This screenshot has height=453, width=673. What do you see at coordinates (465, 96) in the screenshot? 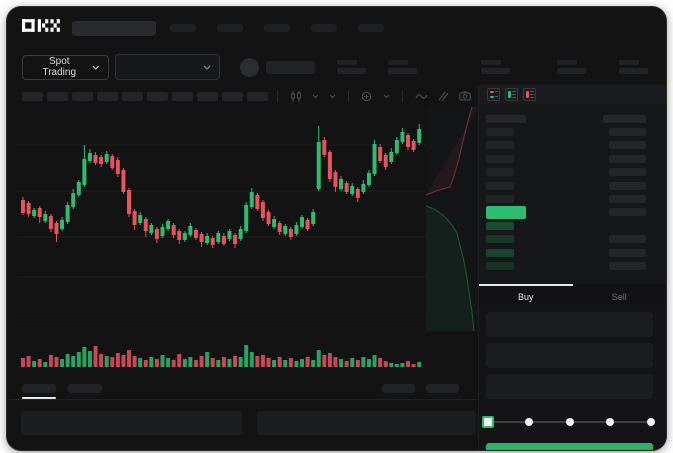
I see `camera-icon` at bounding box center [465, 96].